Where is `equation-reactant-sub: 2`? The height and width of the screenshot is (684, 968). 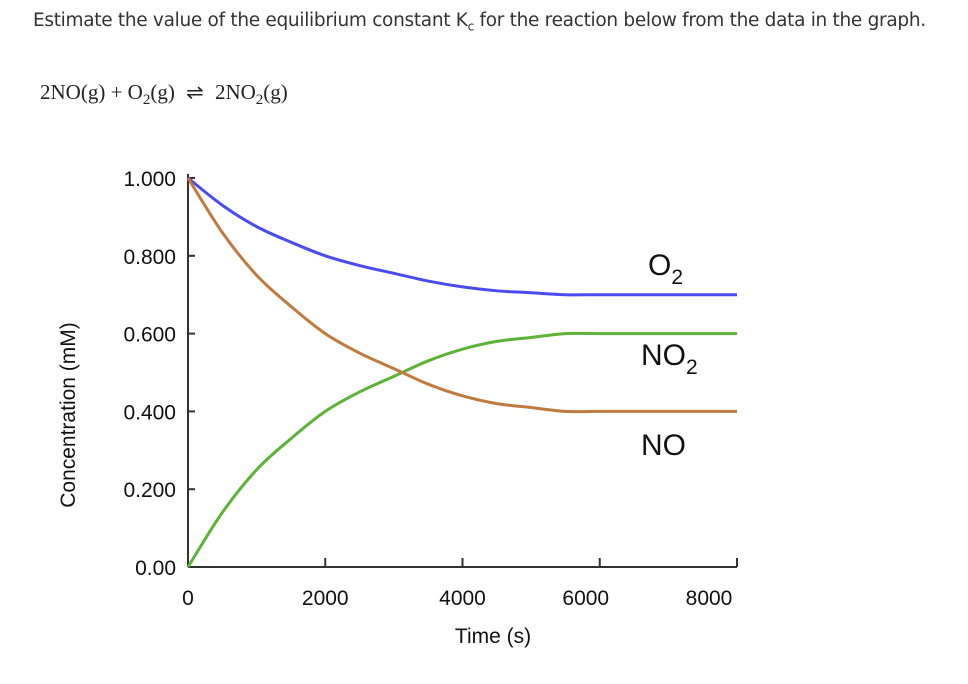 equation-reactant-sub: 2 is located at coordinates (146, 100).